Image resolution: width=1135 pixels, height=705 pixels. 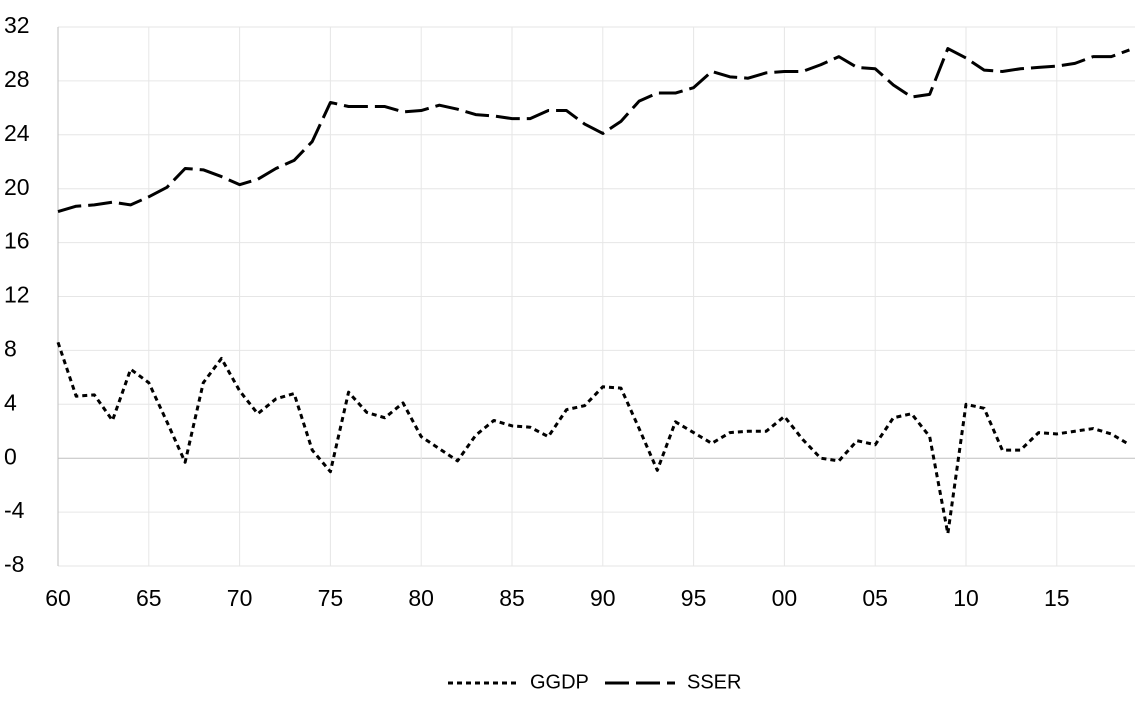 I want to click on x-tick-label: 80, so click(x=421, y=598).